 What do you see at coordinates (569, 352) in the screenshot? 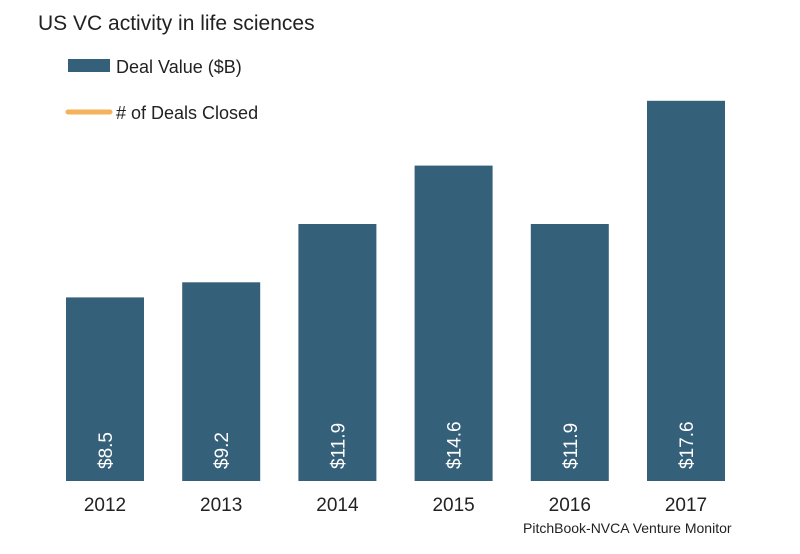
I see `bar-2016` at bounding box center [569, 352].